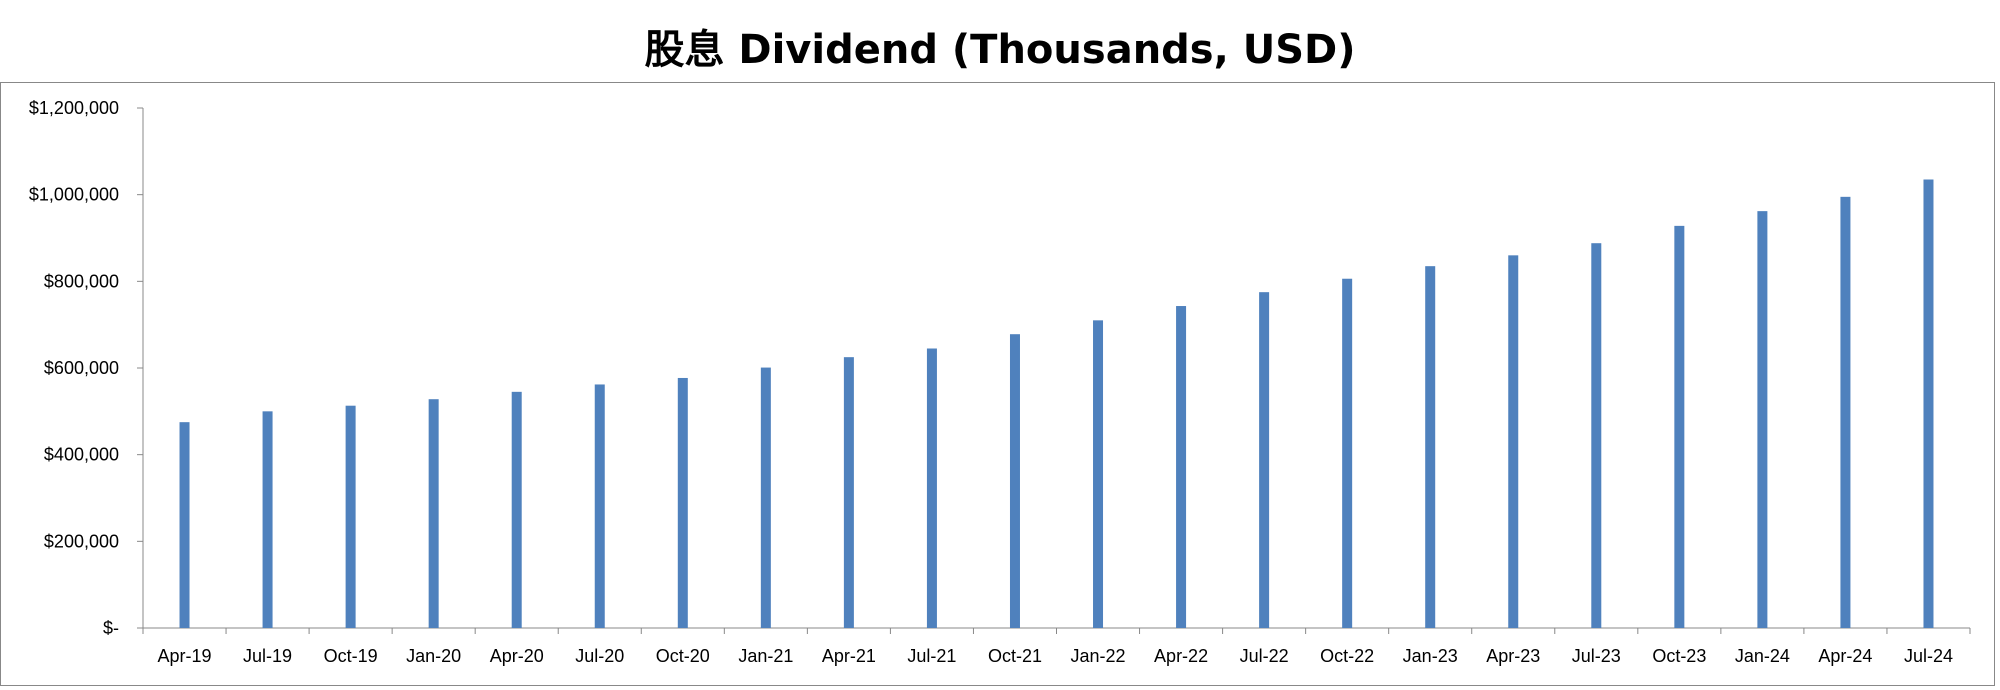 The height and width of the screenshot is (690, 2000). Describe the element at coordinates (1679, 656) in the screenshot. I see `x-tick-label: Oct-23` at that location.